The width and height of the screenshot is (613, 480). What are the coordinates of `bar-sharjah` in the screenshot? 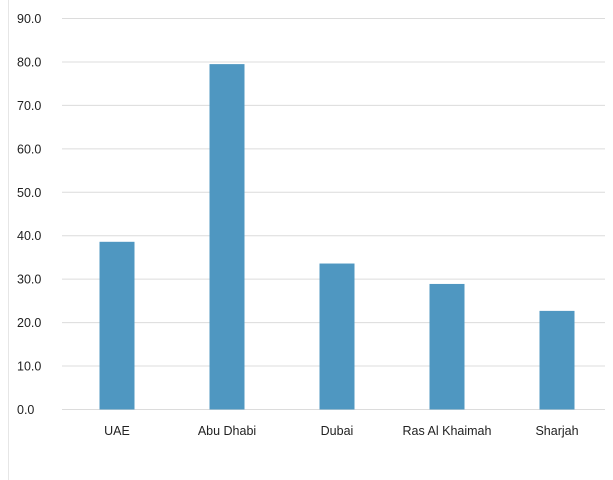 It's located at (557, 360).